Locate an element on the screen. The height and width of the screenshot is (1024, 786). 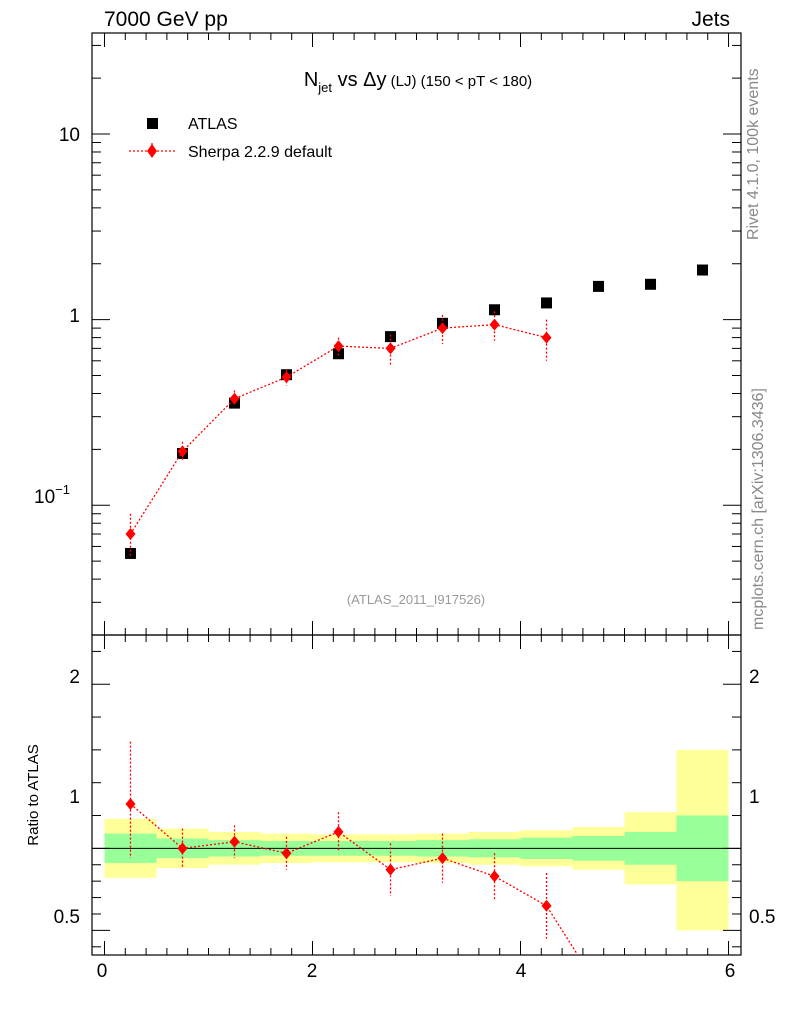
ratio-y-tick-label-0.5: 0.5 is located at coordinates (67, 917).